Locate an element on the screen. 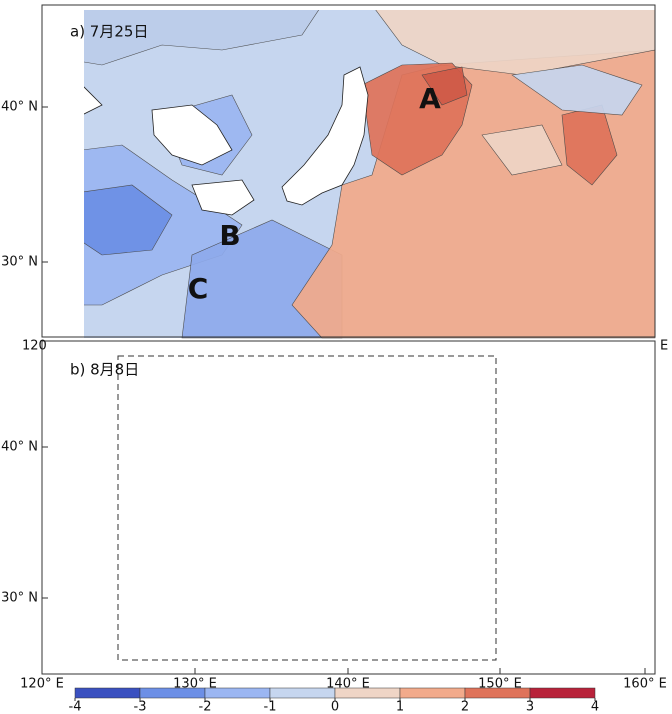 The image size is (672, 714). colorbar-tick-label: -2 is located at coordinates (205, 707).